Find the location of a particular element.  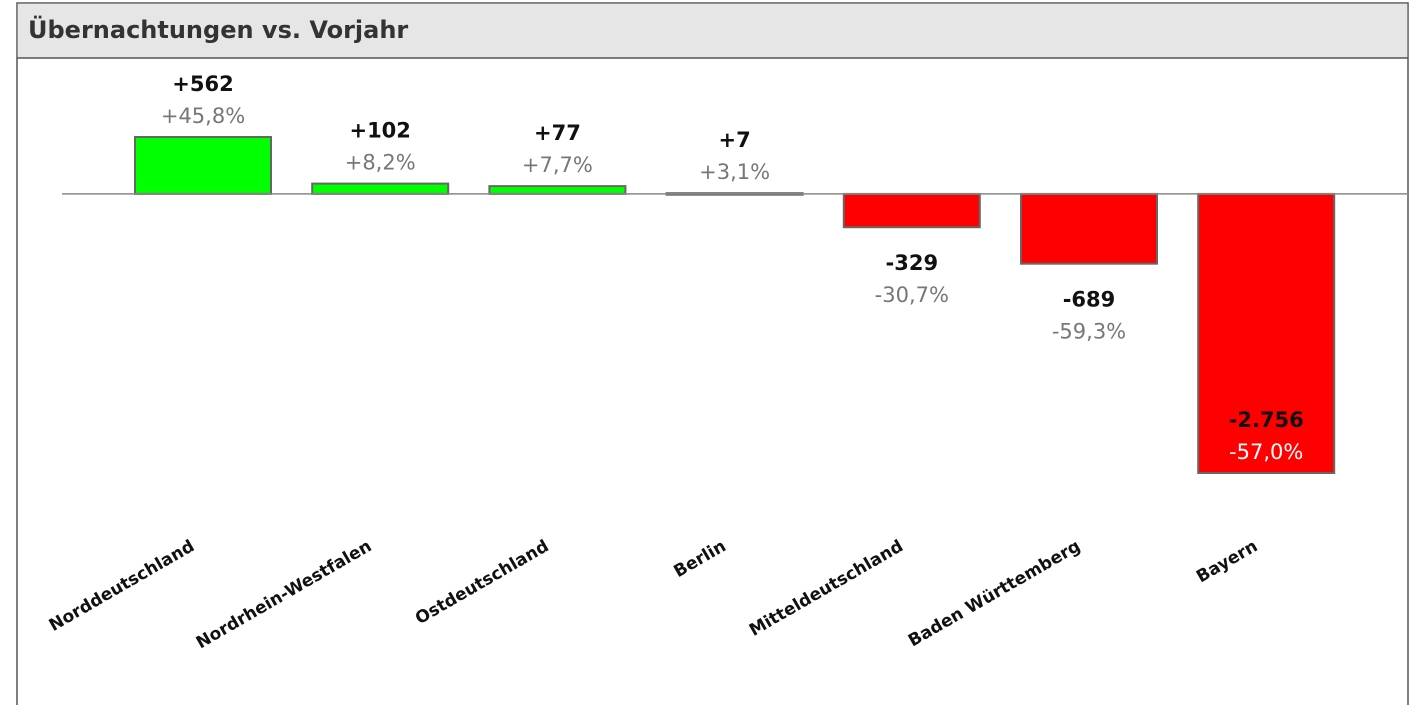

value-label: -2.756 is located at coordinates (1266, 420).